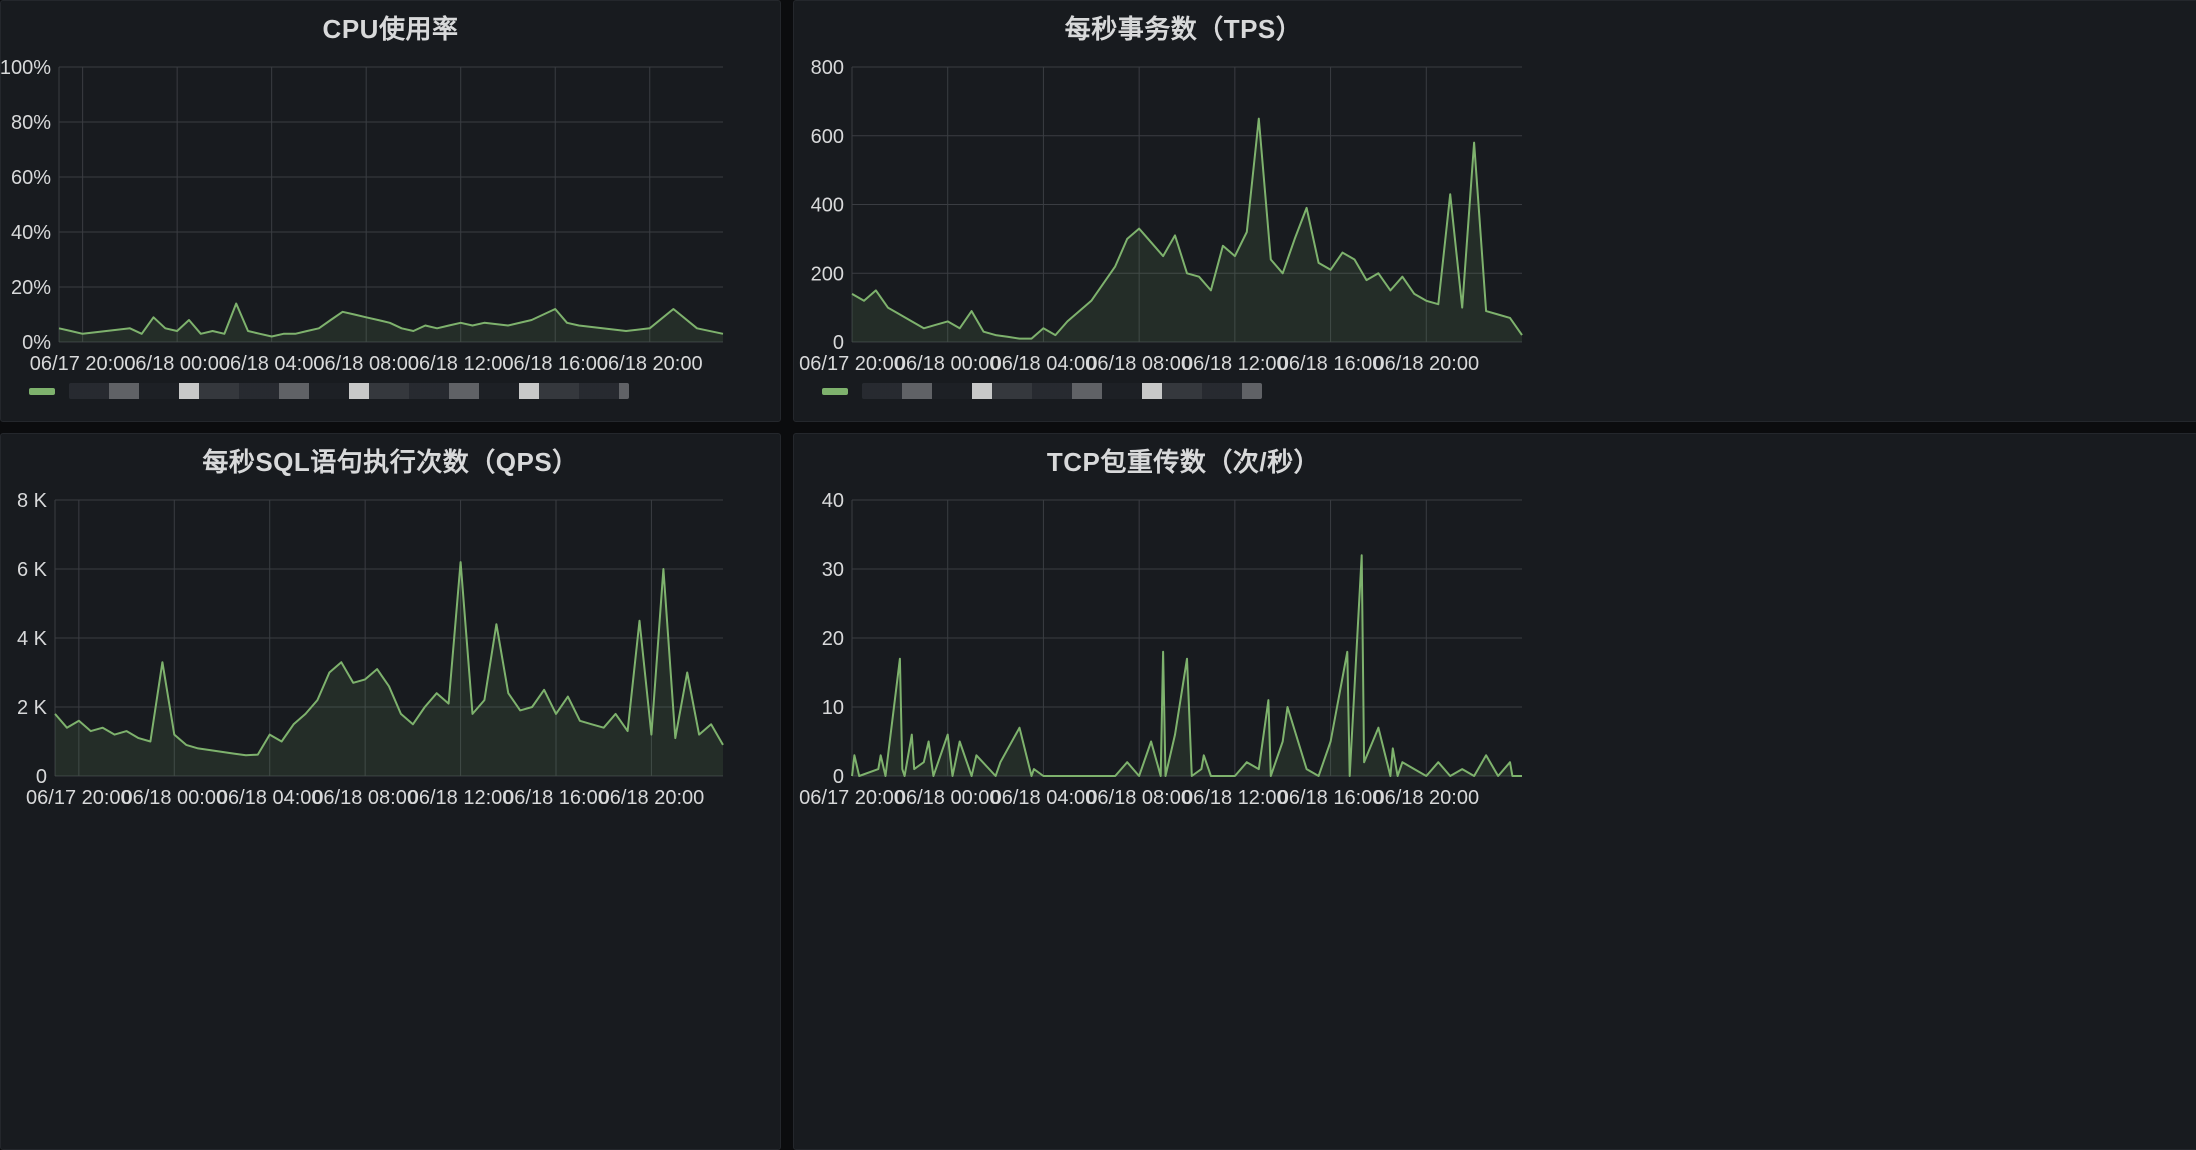 The image size is (2196, 1150). What do you see at coordinates (390, 462) in the screenshot?
I see `panel-title: 每秒SQL语句执行次数（QPS）` at bounding box center [390, 462].